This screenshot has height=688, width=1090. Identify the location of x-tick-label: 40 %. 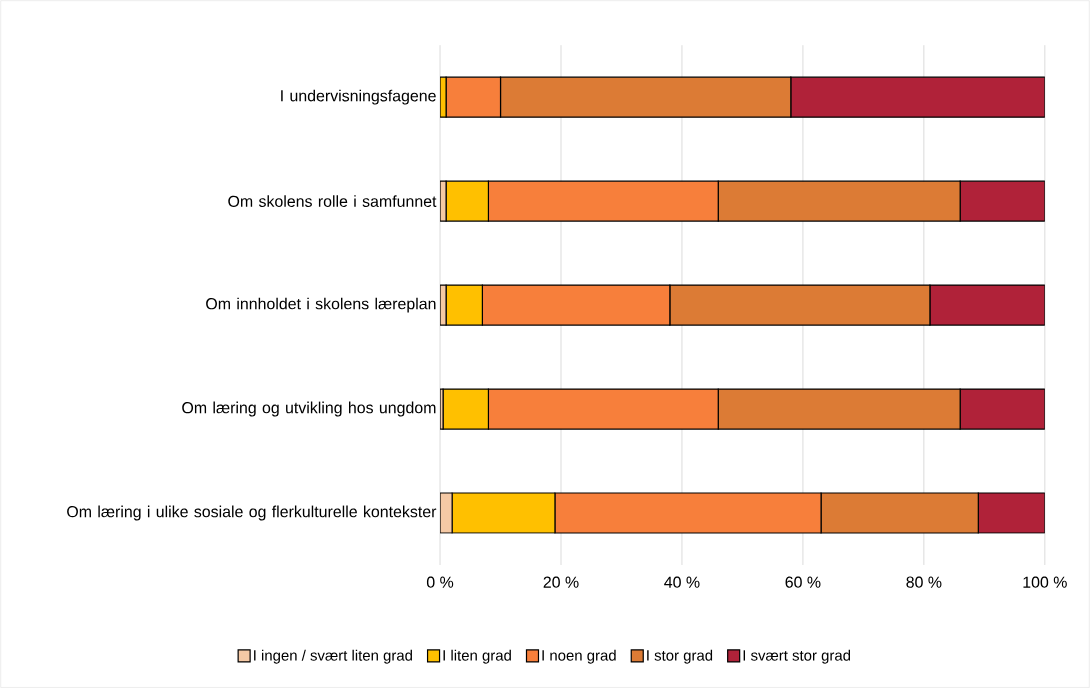
(682, 582).